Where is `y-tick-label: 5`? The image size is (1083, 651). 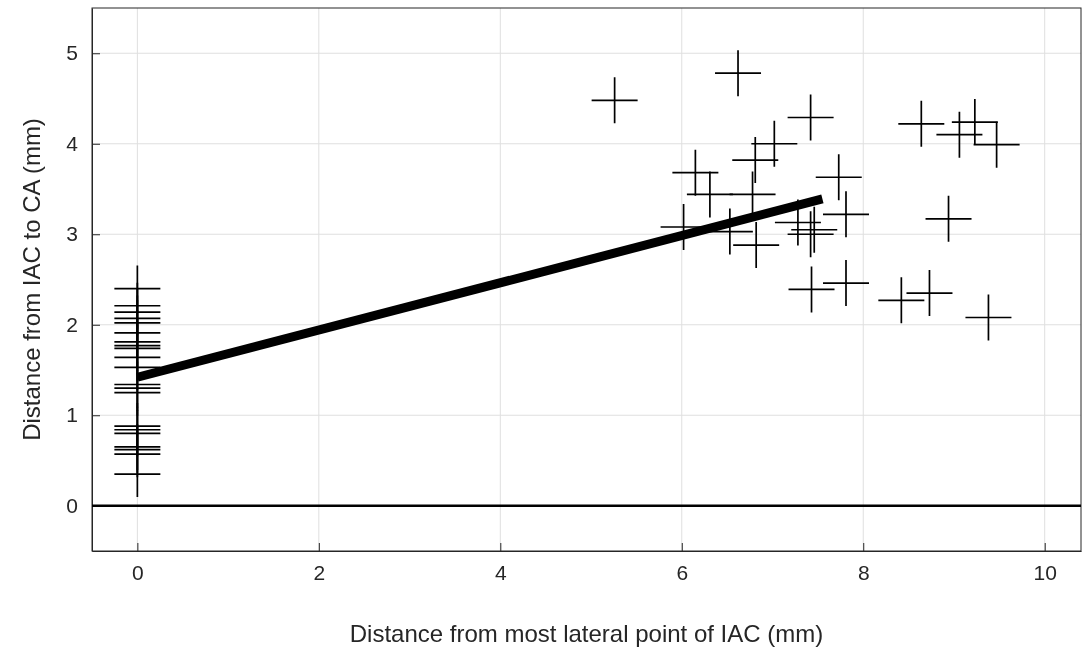
y-tick-label: 5 is located at coordinates (72, 53).